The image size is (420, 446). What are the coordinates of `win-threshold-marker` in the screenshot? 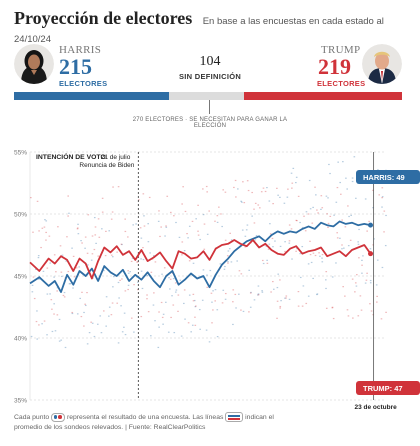 It's located at (209, 107).